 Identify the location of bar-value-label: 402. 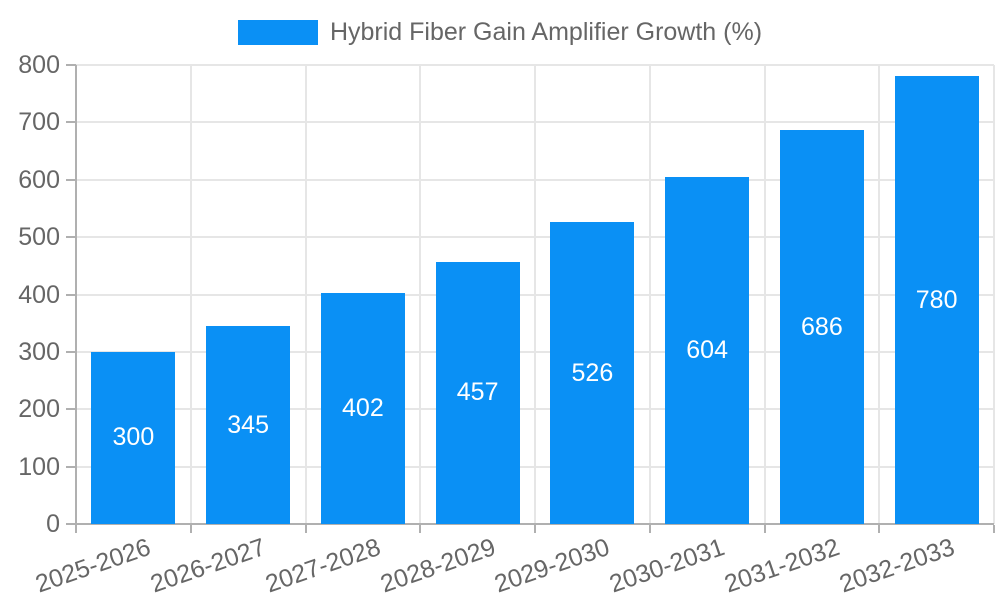
(363, 408).